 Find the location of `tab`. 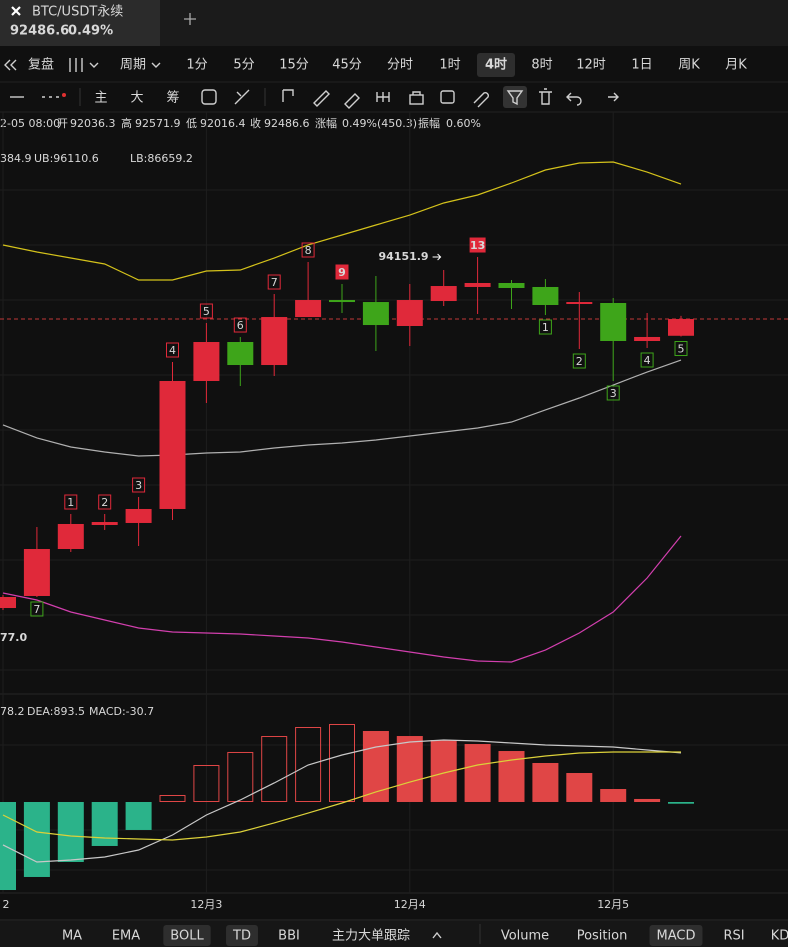

tab is located at coordinates (80, 23).